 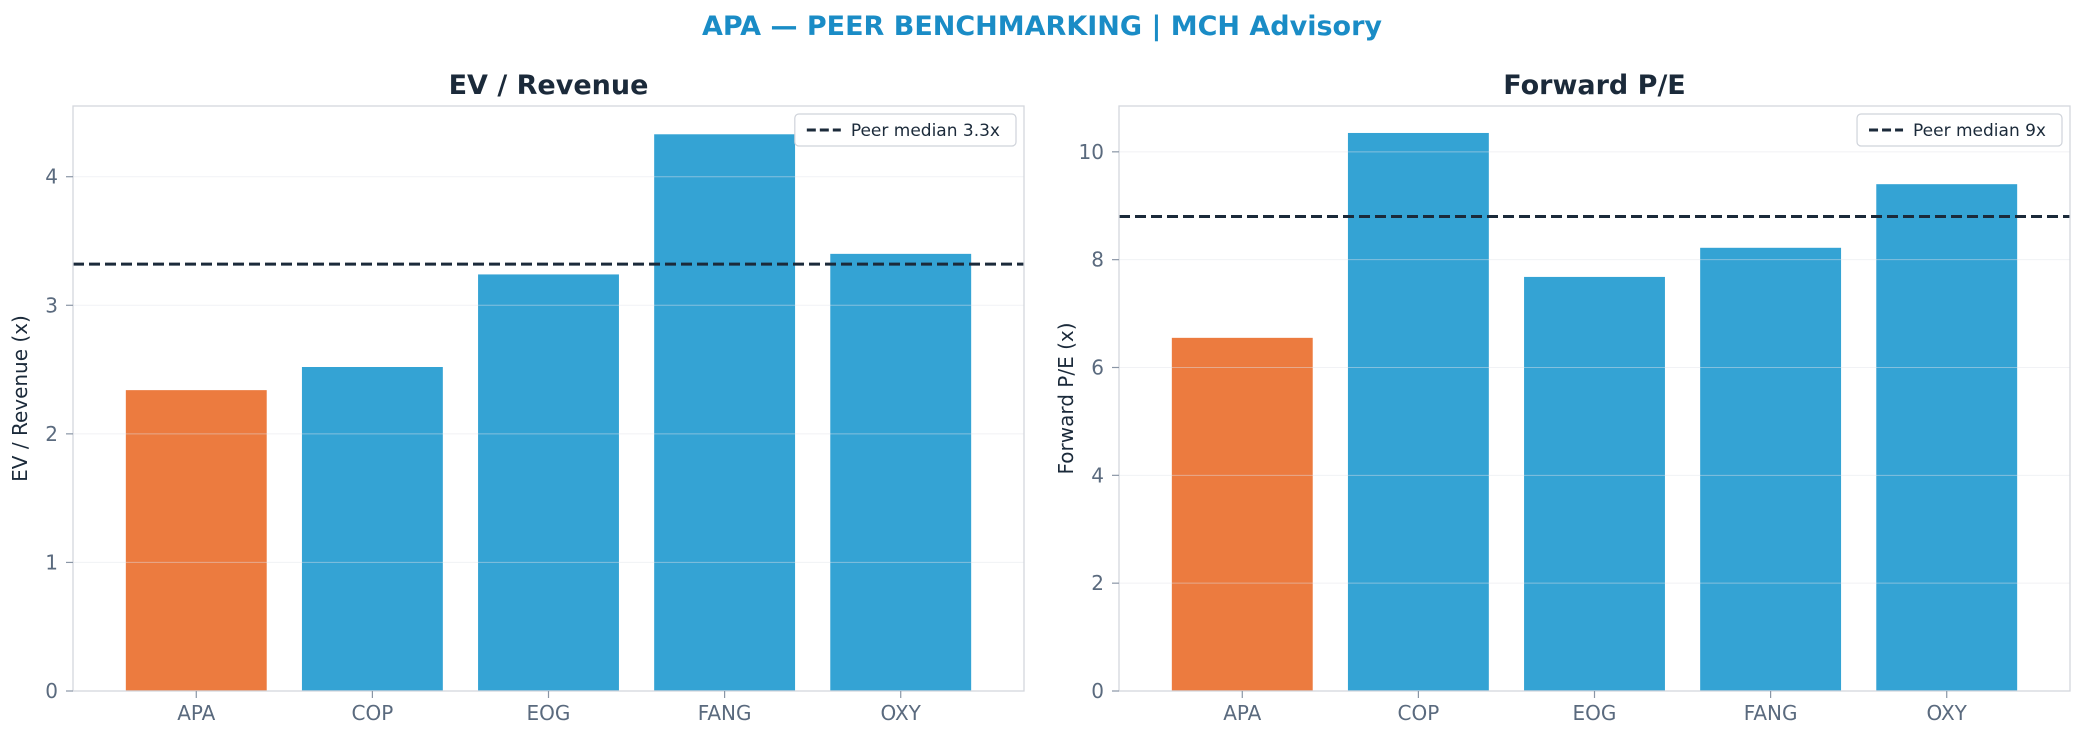 I want to click on legend-label: Peer median 3.3x, so click(x=925, y=131).